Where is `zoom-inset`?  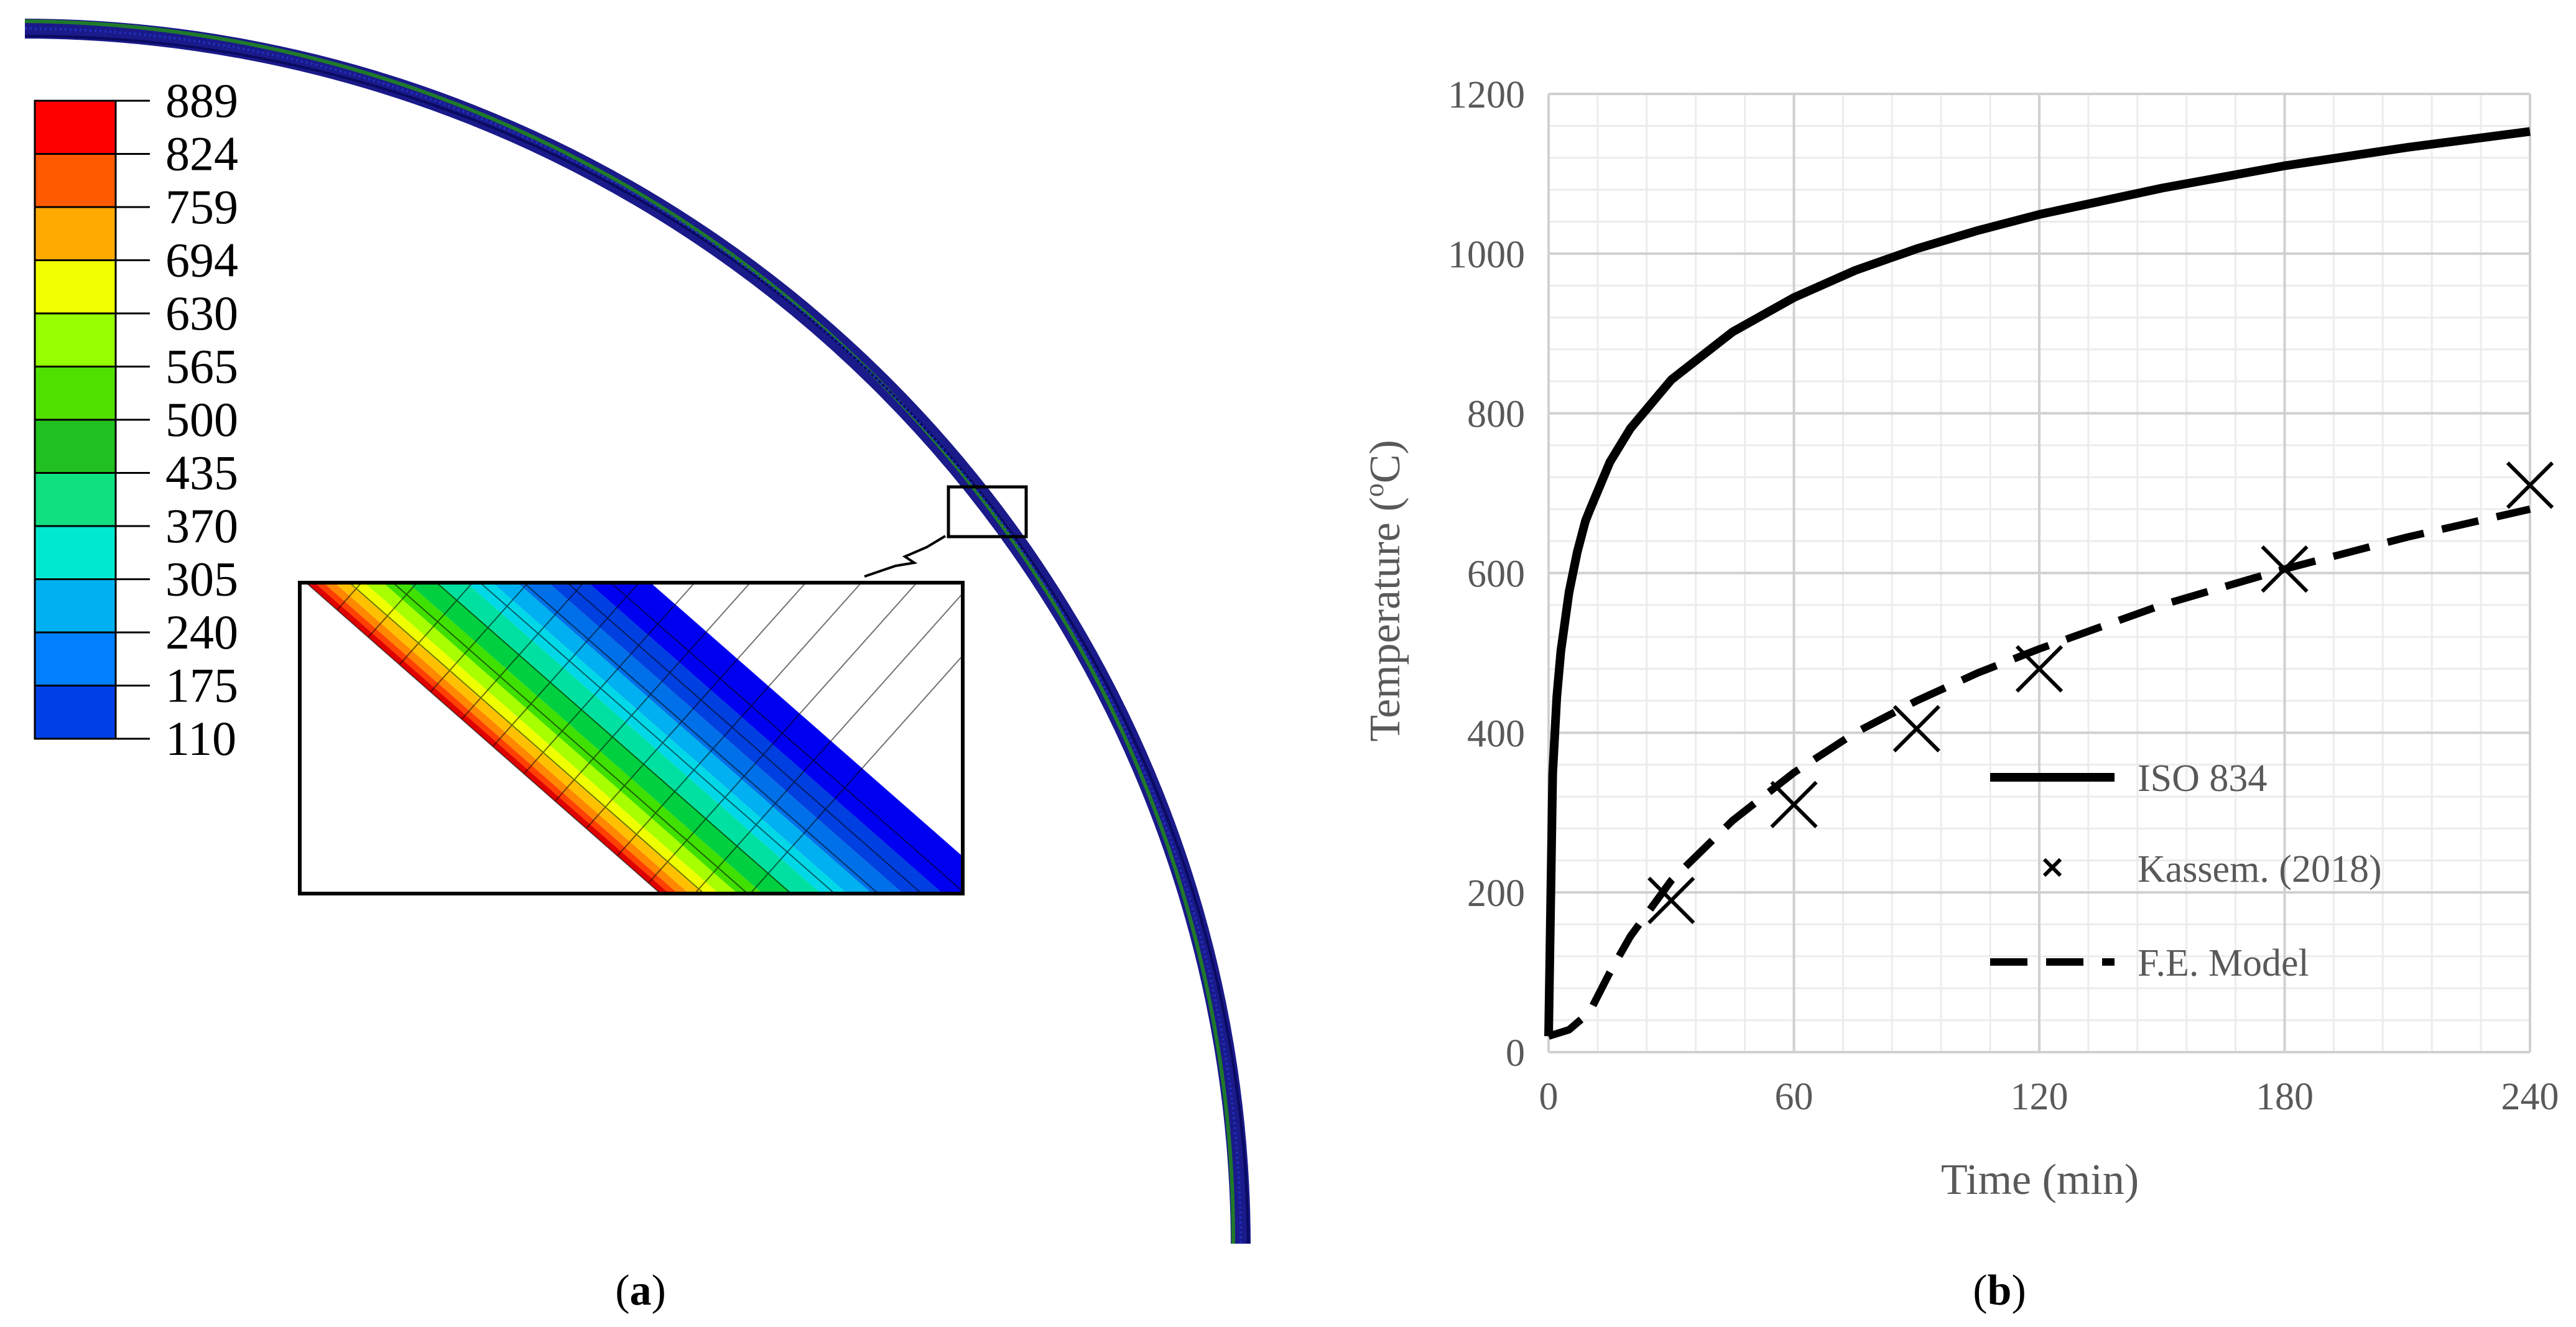 zoom-inset is located at coordinates (632, 738).